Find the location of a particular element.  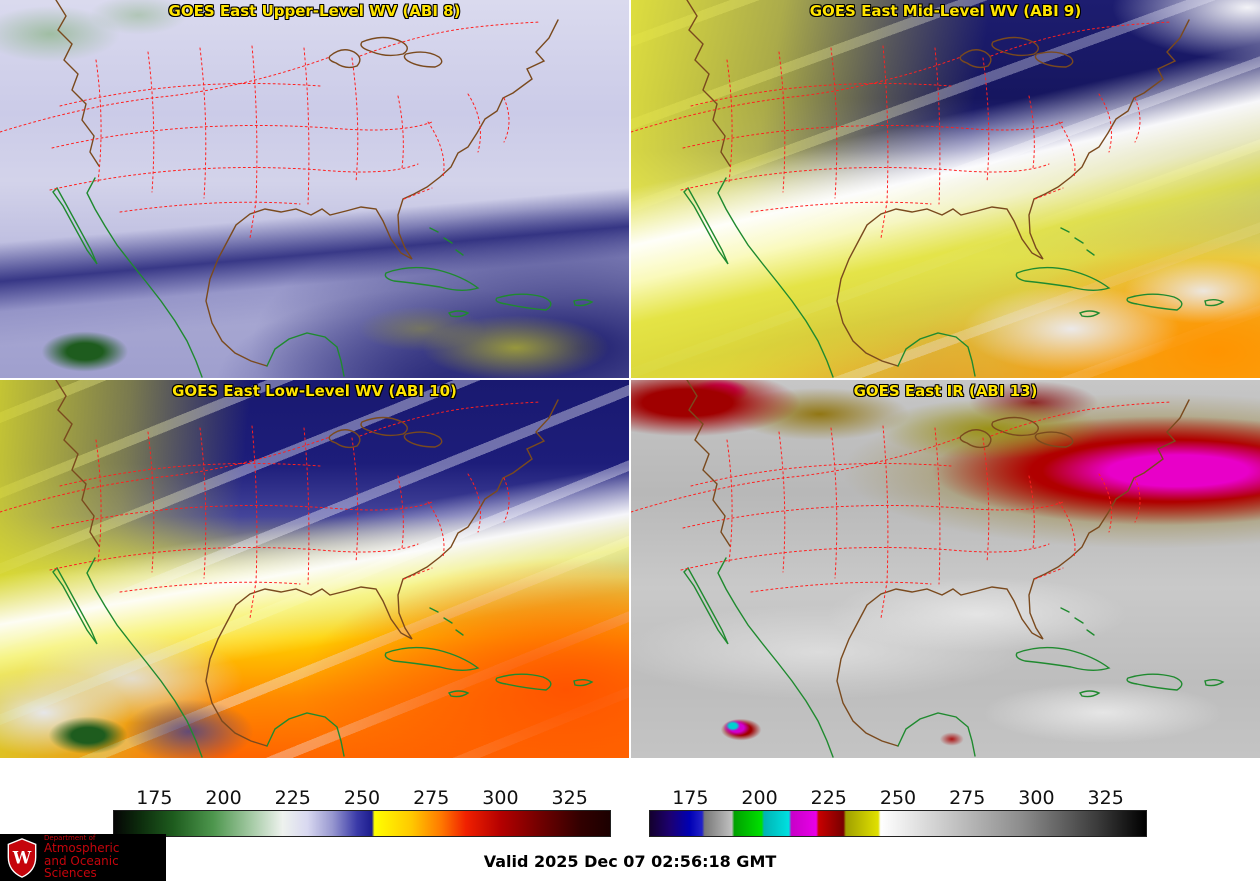

ir-colorbar-group: 175 200 225 250 275 300 325 is located at coordinates (898, 810).